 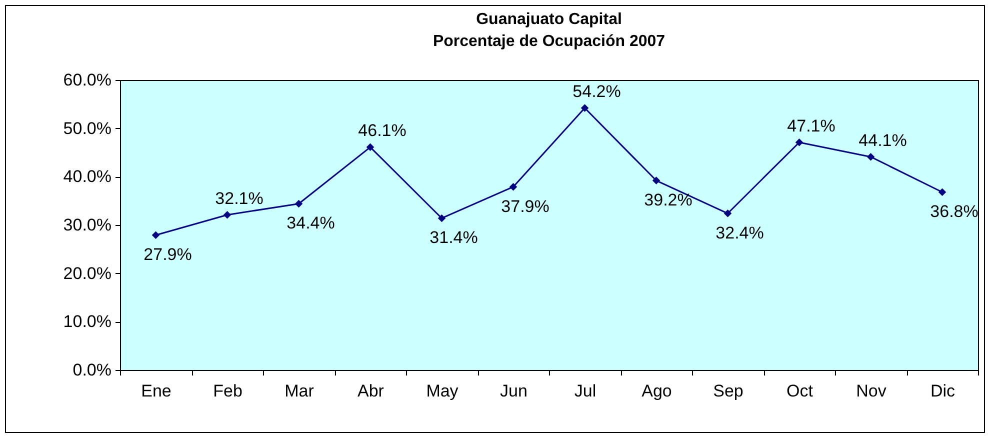 I want to click on x-tick-label: Abr, so click(x=371, y=391).